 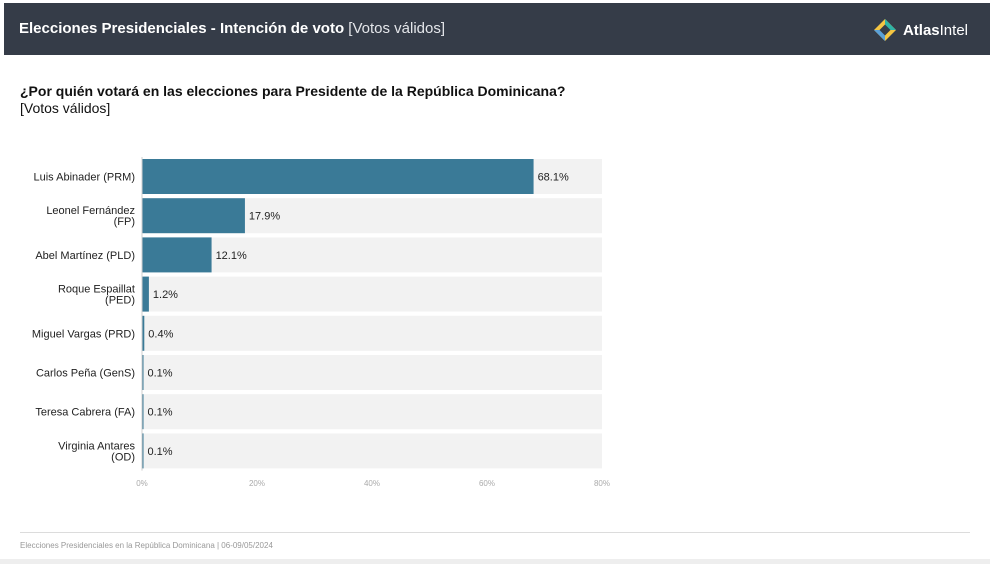 I want to click on bar-value-label: 0.4%, so click(x=160, y=334).